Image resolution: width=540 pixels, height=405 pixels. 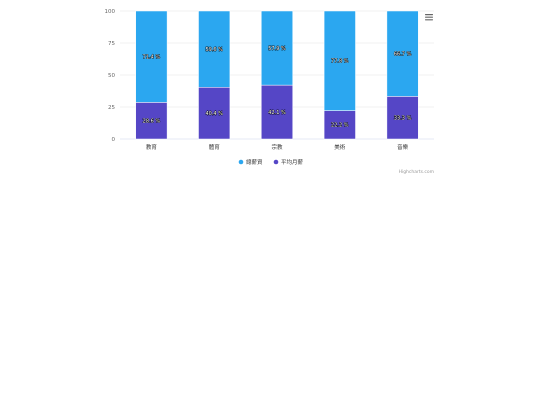 I want to click on data-label: 71.4 %, so click(x=152, y=57).